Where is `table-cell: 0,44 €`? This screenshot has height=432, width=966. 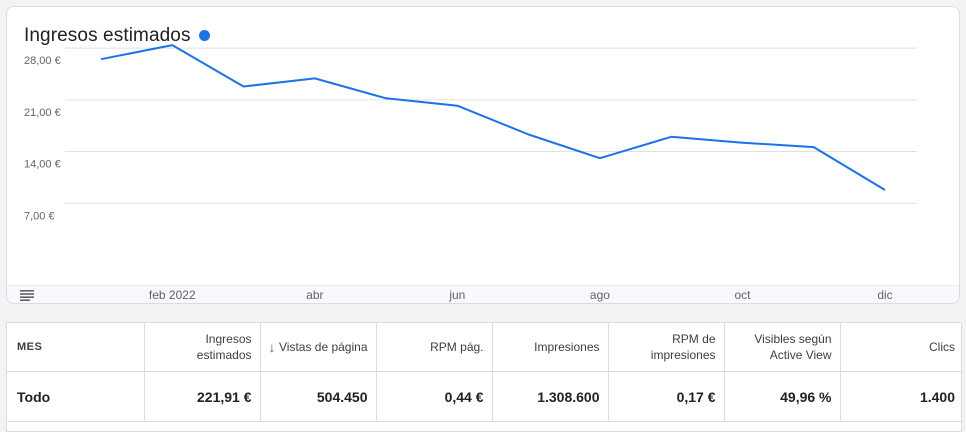
table-cell: 0,44 € is located at coordinates (434, 397).